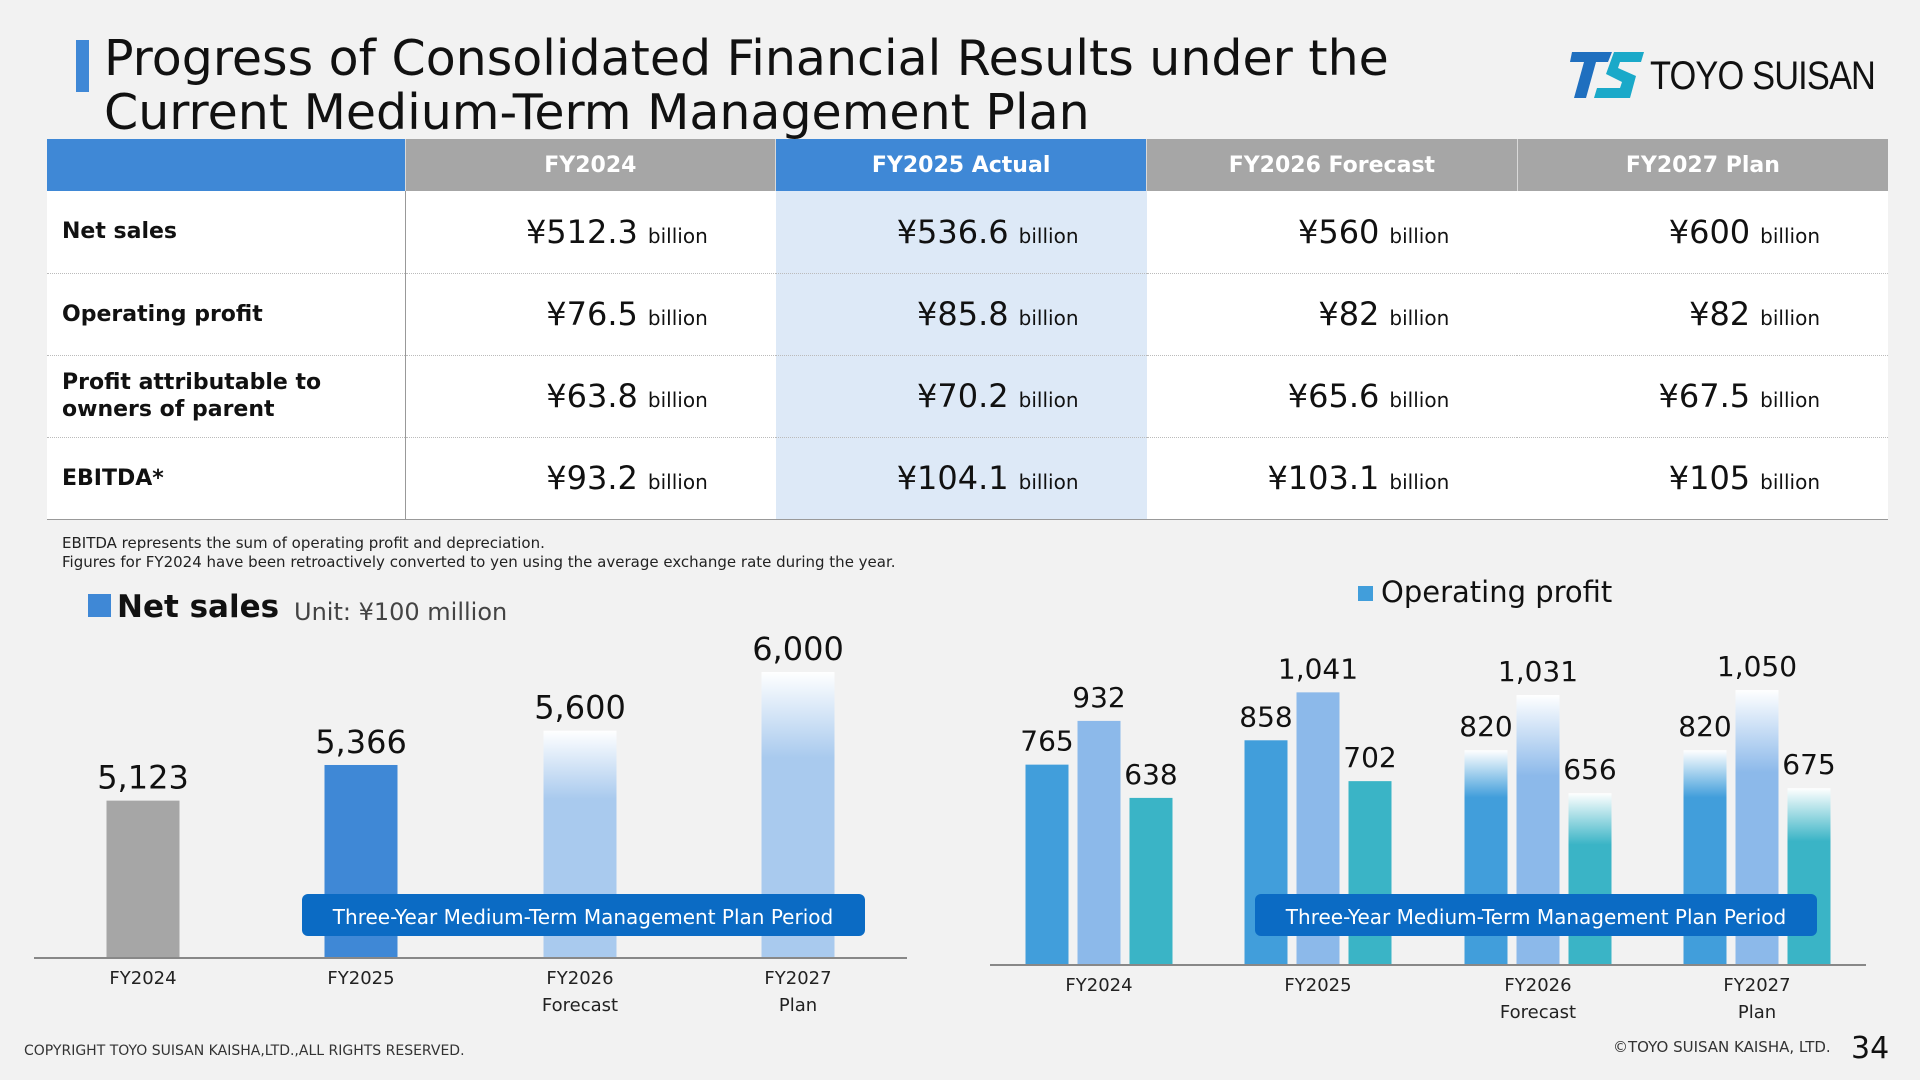 The image size is (1920, 1080). What do you see at coordinates (99, 605) in the screenshot?
I see `net-sales-legend-swatch` at bounding box center [99, 605].